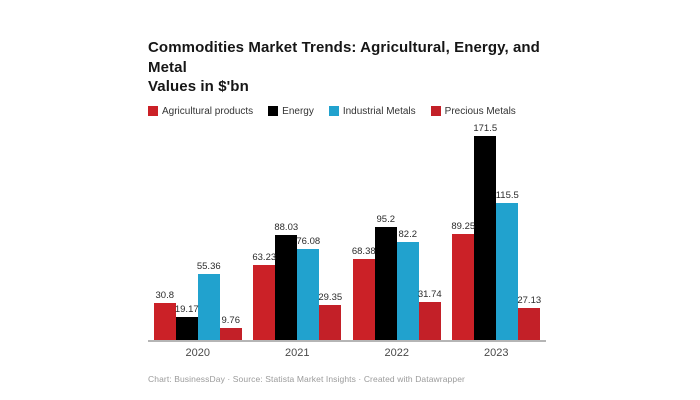 The width and height of the screenshot is (700, 400). Describe the element at coordinates (480, 111) in the screenshot. I see `legend-label: Precious Metals` at that location.